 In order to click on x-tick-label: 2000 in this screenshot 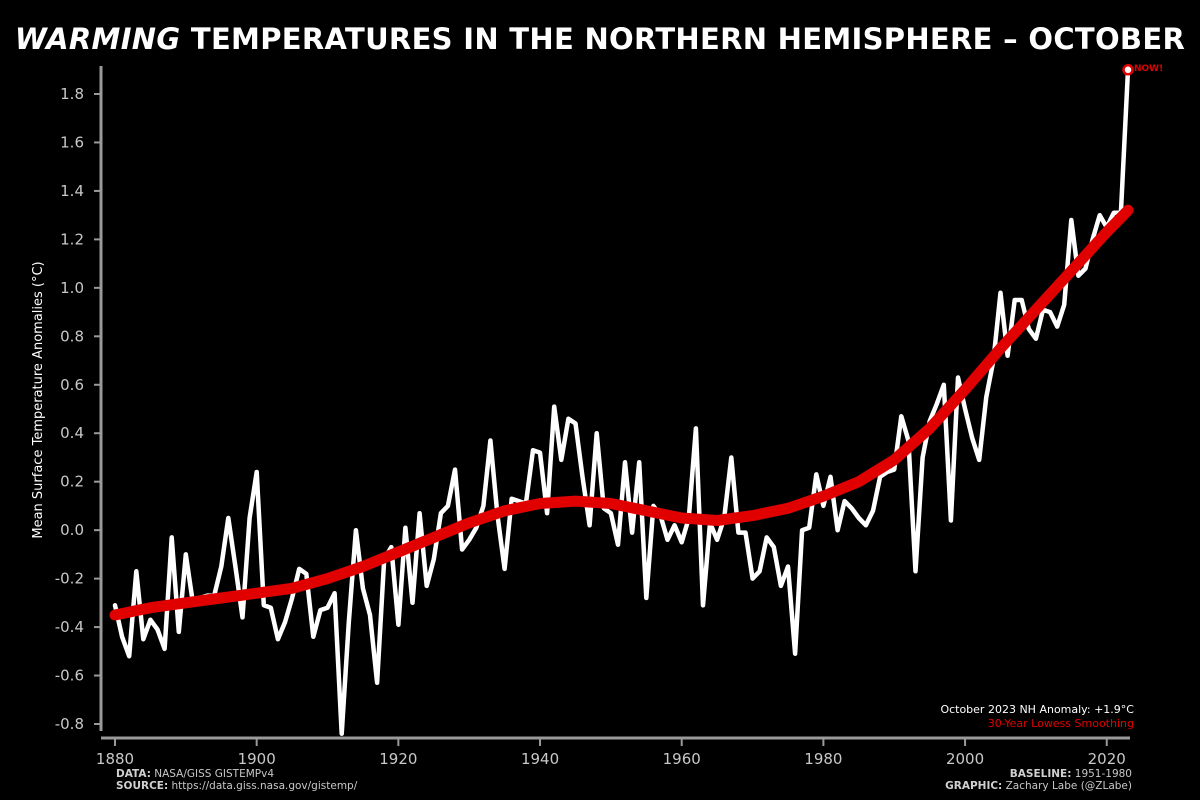, I will do `click(965, 759)`.